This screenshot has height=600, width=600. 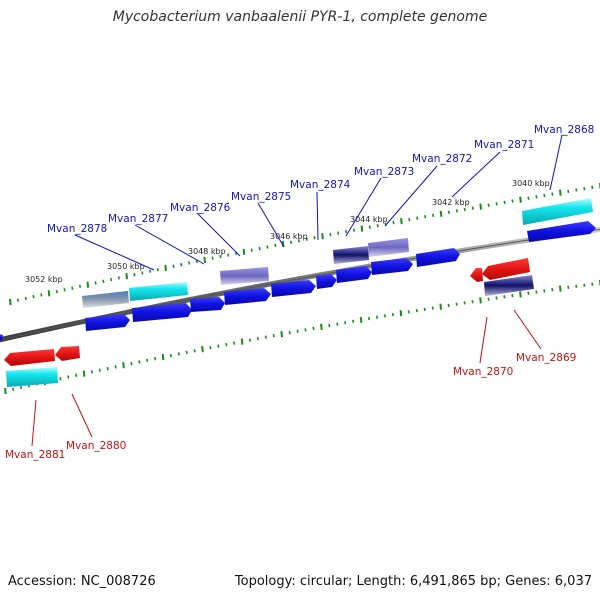 I want to click on feature-block-gray, so click(x=105, y=299).